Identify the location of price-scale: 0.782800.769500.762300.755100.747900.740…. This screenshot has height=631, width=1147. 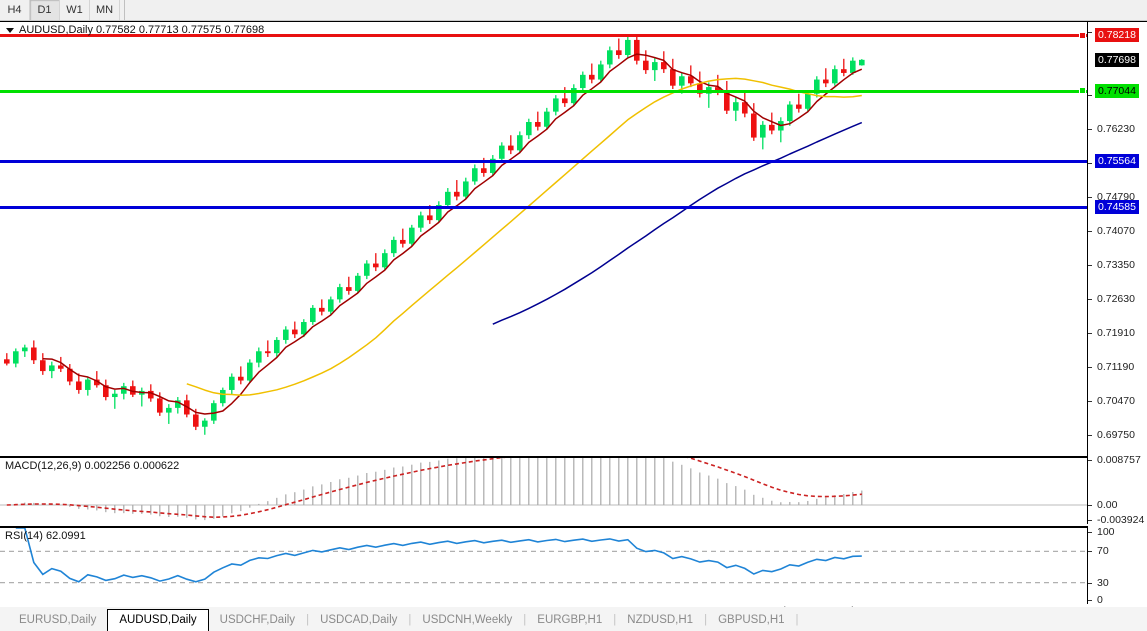
(1117, 314).